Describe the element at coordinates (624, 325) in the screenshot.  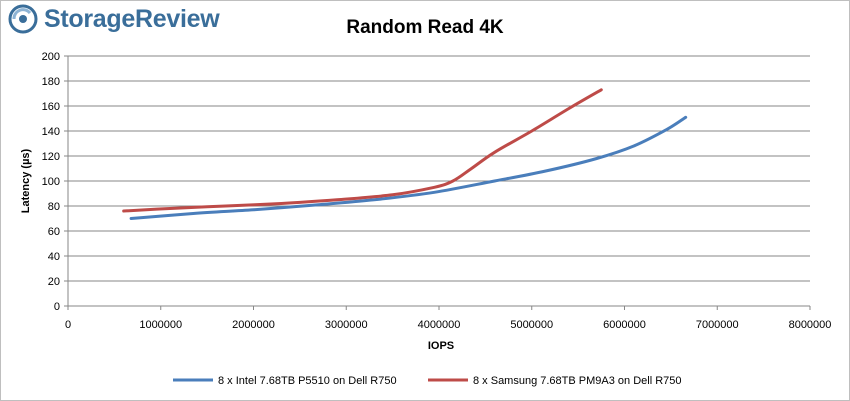
I see `x-tick-label: 6000000` at that location.